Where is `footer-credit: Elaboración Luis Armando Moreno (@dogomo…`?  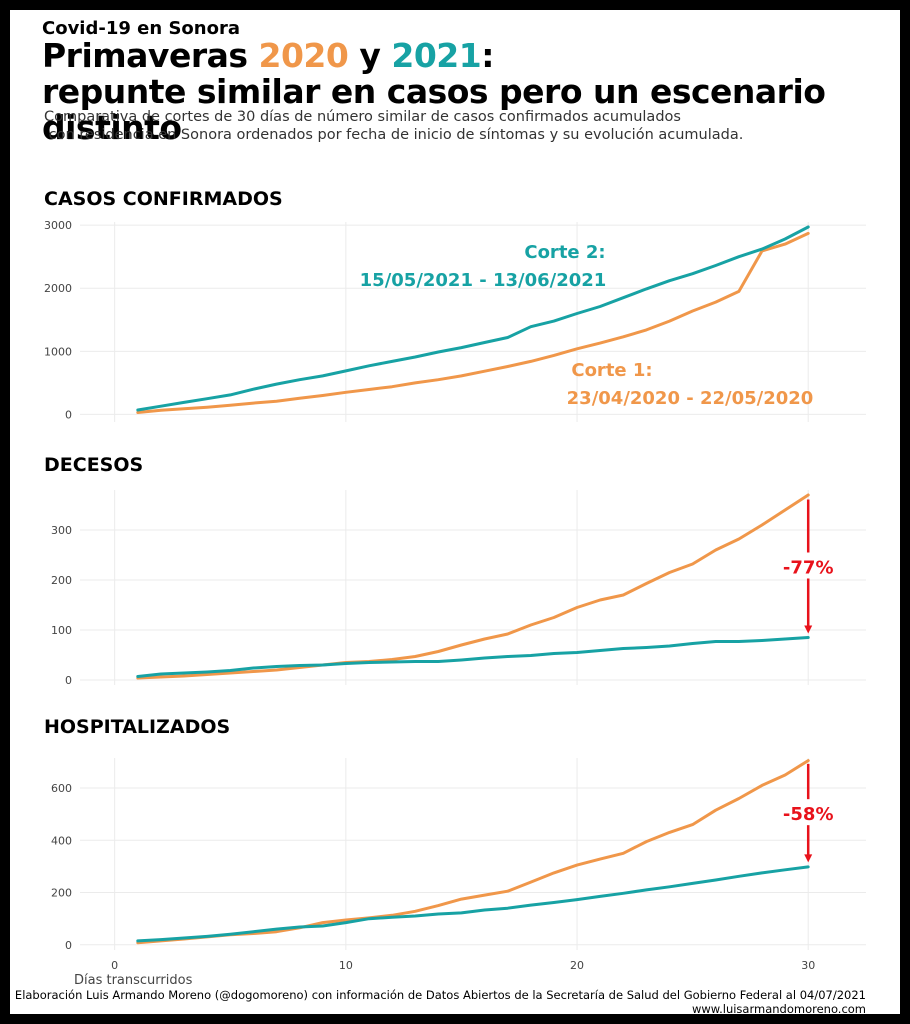
footer-credit: Elaboración Luis Armando Moreno (@dogomo… is located at coordinates (440, 995).